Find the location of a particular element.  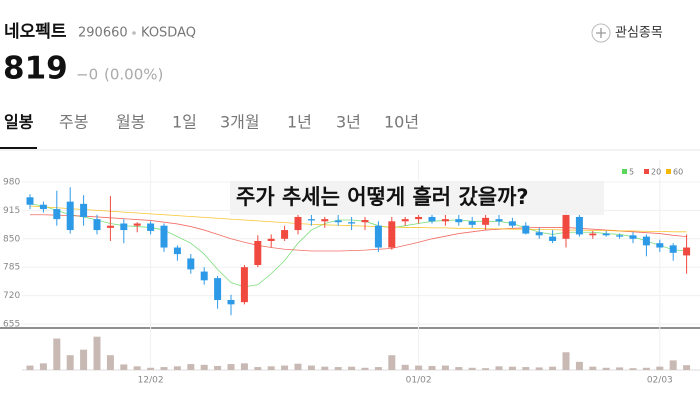

legend-label: 20 is located at coordinates (656, 172).